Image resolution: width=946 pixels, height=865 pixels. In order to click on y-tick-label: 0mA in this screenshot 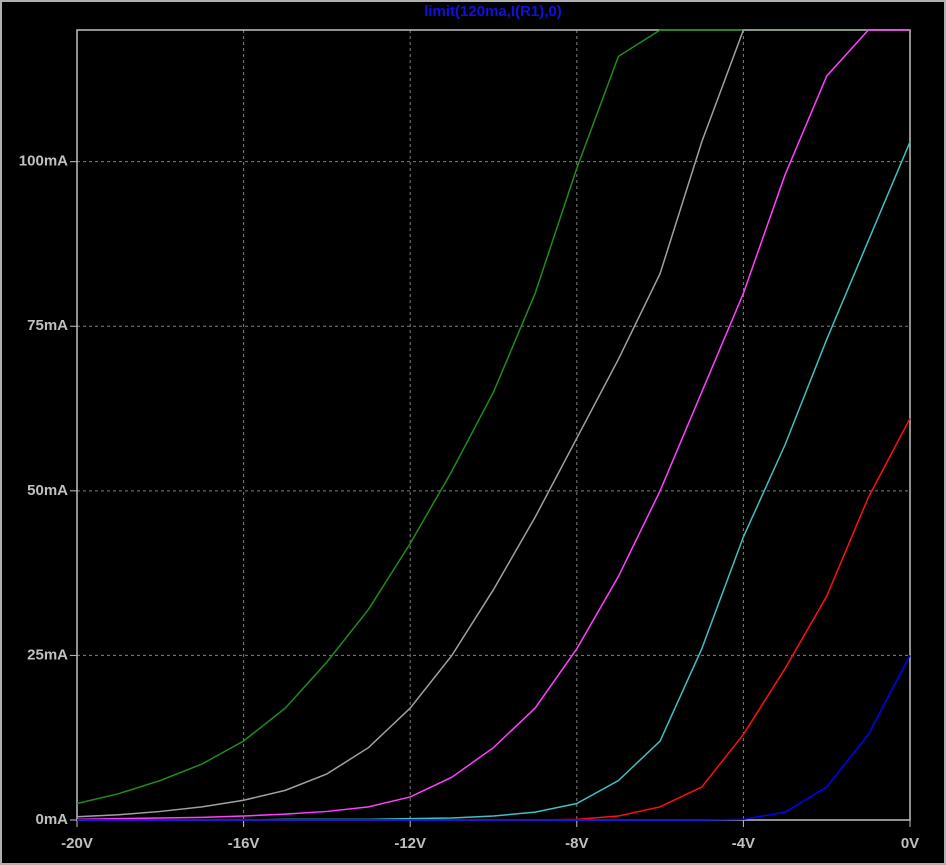, I will do `click(51, 819)`.